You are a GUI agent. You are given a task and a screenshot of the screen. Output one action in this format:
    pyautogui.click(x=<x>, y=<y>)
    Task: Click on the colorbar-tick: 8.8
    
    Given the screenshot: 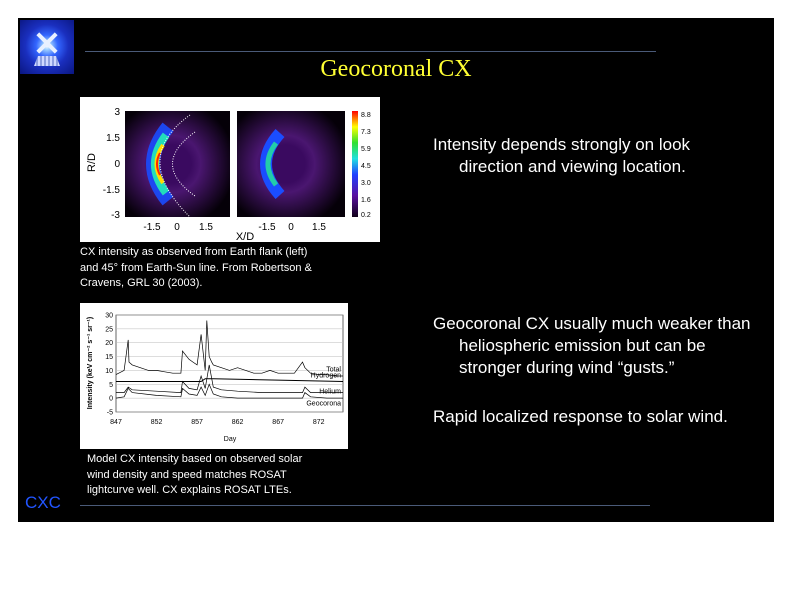 What is the action you would take?
    pyautogui.click(x=366, y=115)
    